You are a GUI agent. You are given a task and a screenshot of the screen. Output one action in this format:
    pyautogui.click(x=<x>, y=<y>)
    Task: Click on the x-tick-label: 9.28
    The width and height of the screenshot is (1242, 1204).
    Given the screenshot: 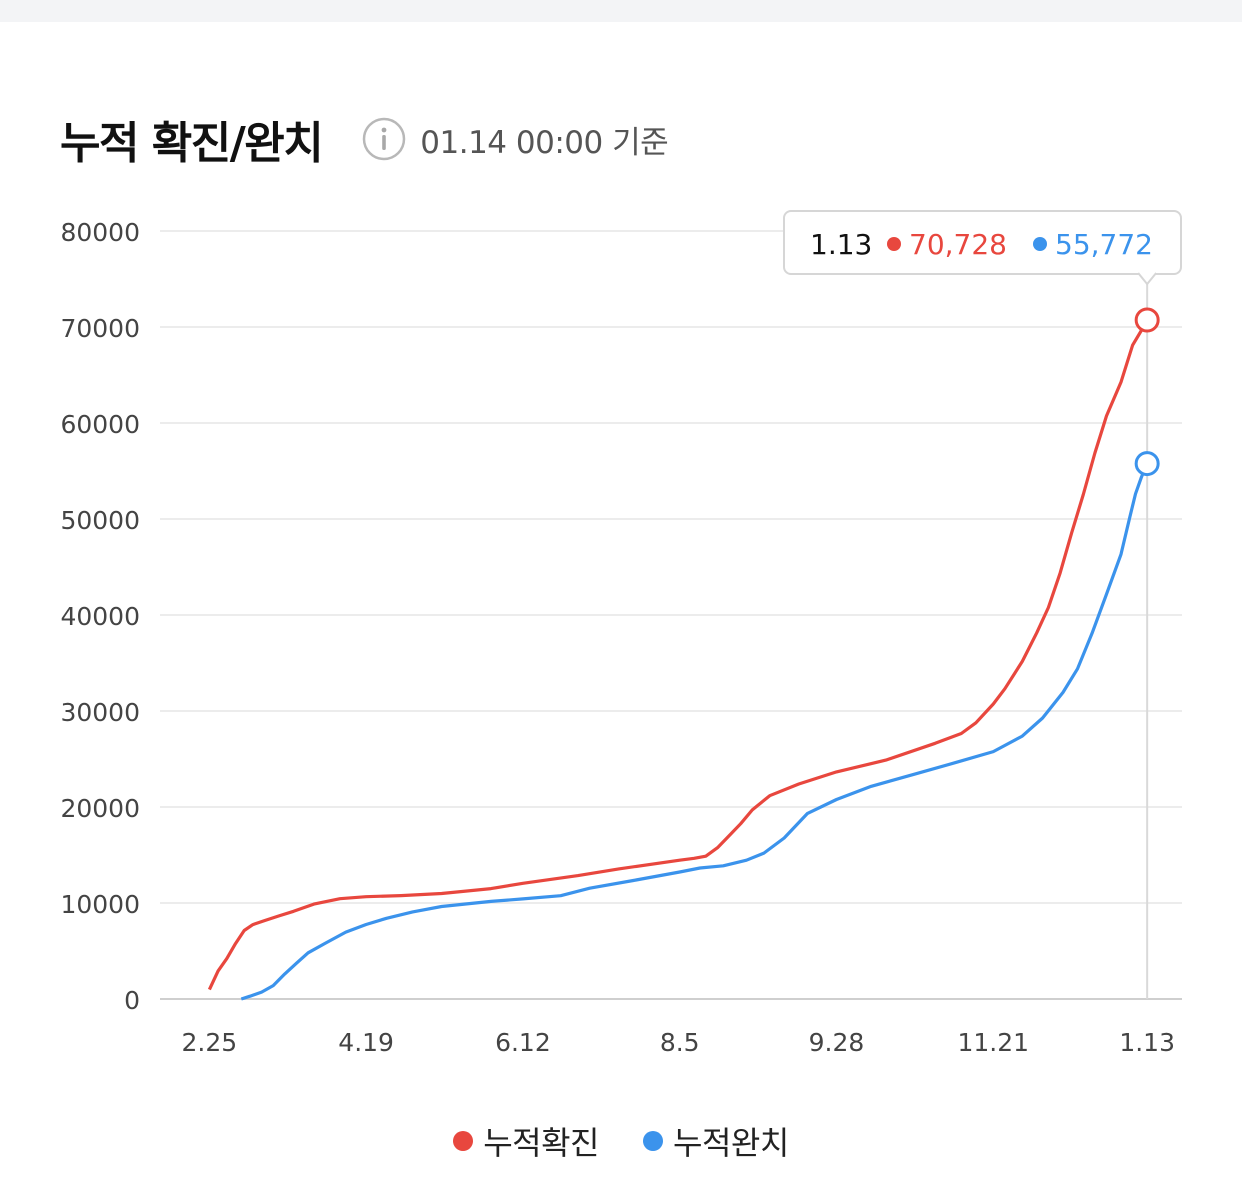 What is the action you would take?
    pyautogui.click(x=837, y=1042)
    